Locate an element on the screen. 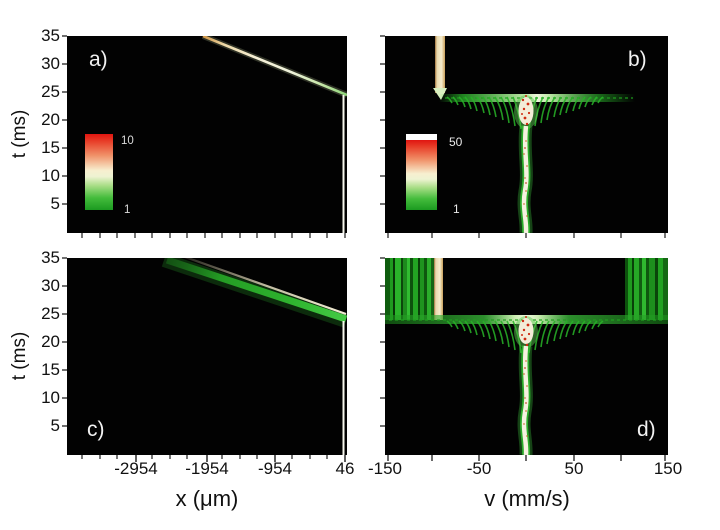 Image resolution: width=720 pixels, height=530 pixels. colorbar-b-white-cap is located at coordinates (421, 137).